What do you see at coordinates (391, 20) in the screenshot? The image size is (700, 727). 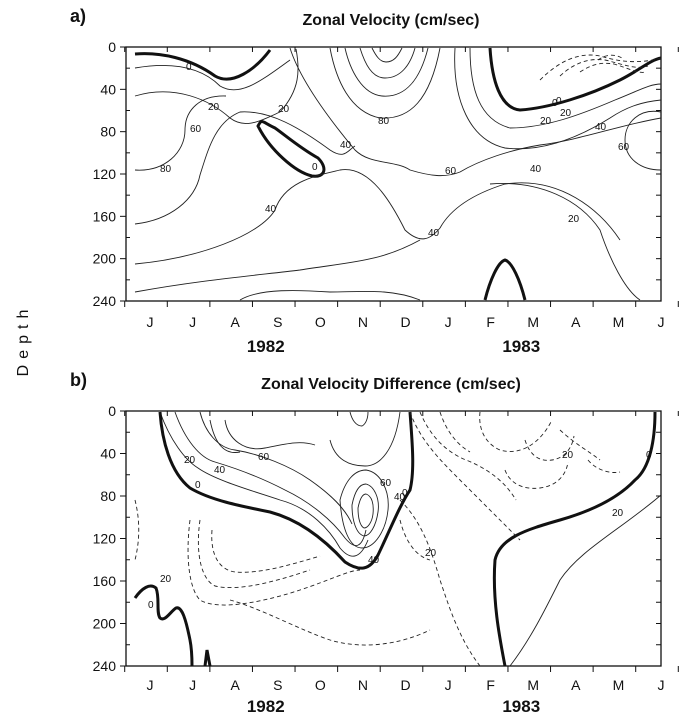 I see `panel-a-title: Zonal Velocity (cm/sec)` at bounding box center [391, 20].